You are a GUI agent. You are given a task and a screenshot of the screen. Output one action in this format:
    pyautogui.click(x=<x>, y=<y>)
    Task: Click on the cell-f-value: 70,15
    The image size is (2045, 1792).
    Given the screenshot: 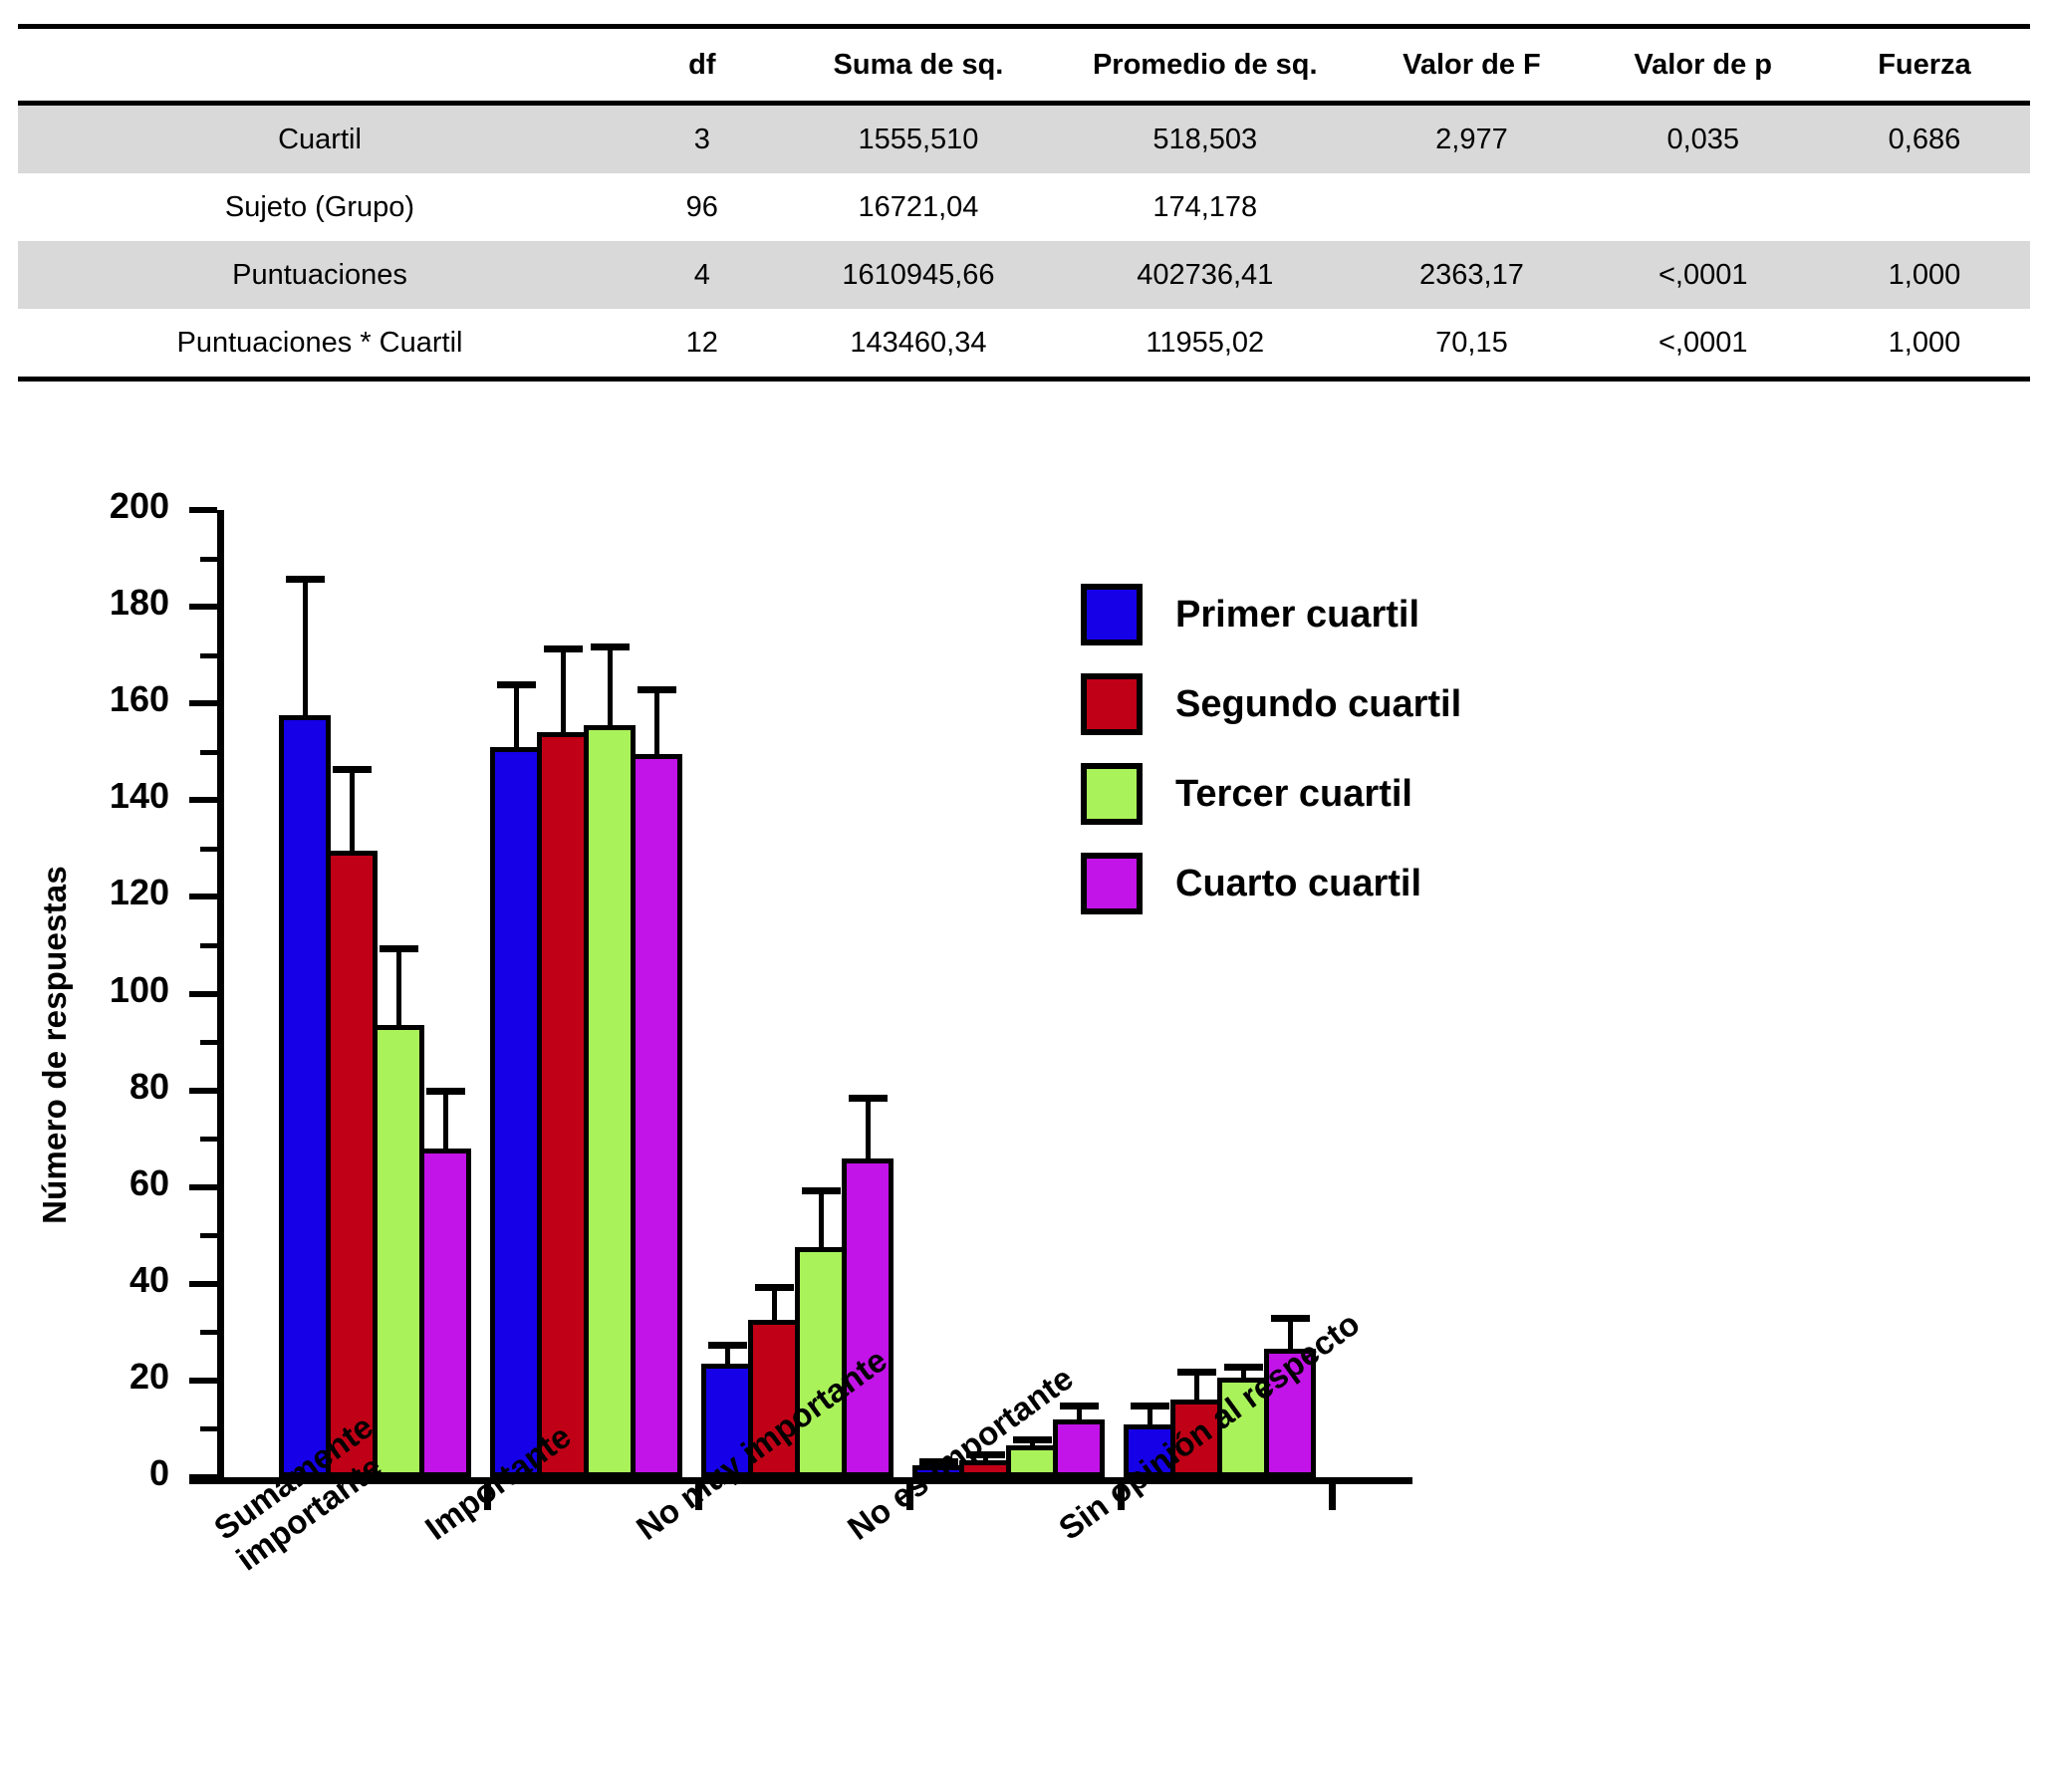 What is the action you would take?
    pyautogui.click(x=1471, y=342)
    